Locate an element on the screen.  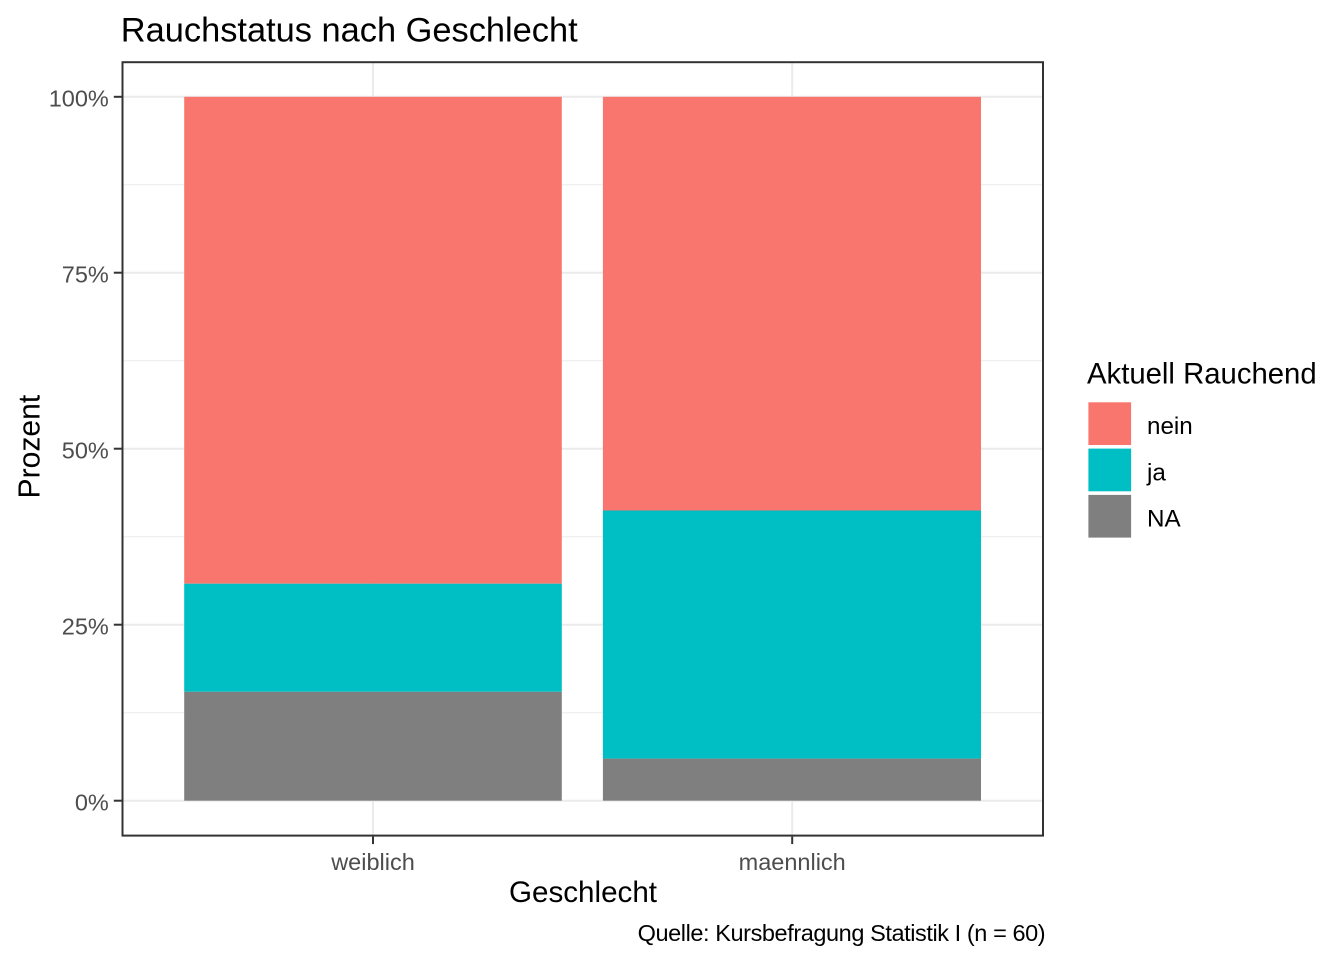
svg-text: Aktuell Rauchend is located at coordinates (1202, 374).